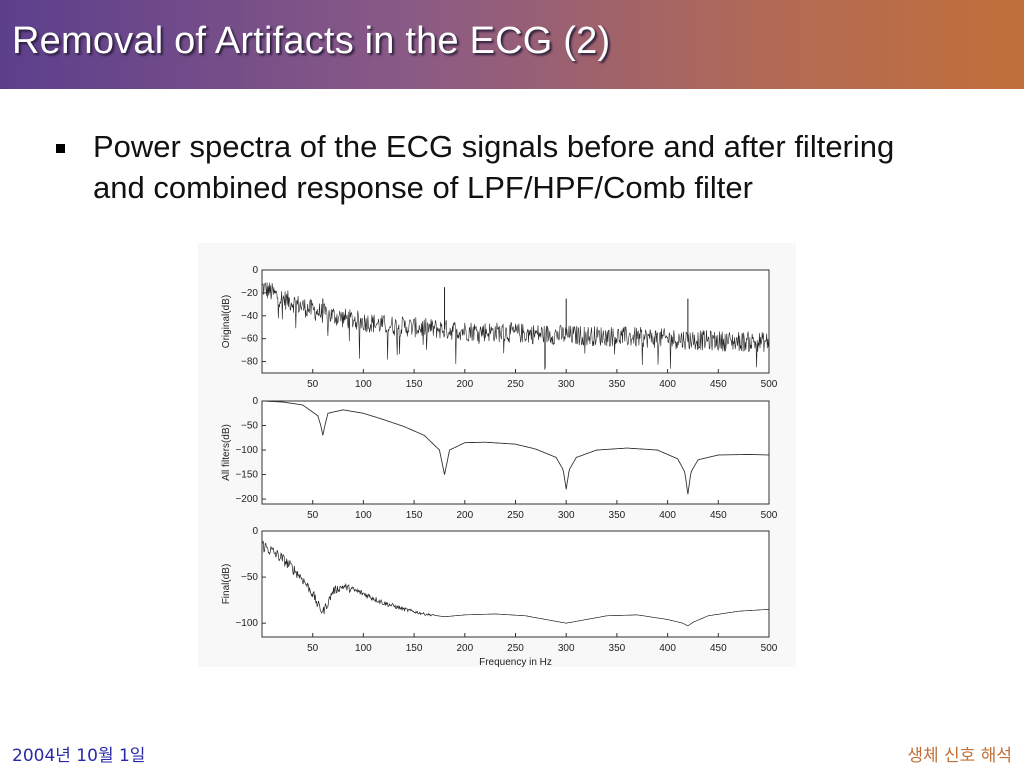 Image resolution: width=1024 pixels, height=768 pixels. I want to click on y-tick-label: −150, so click(246, 475).